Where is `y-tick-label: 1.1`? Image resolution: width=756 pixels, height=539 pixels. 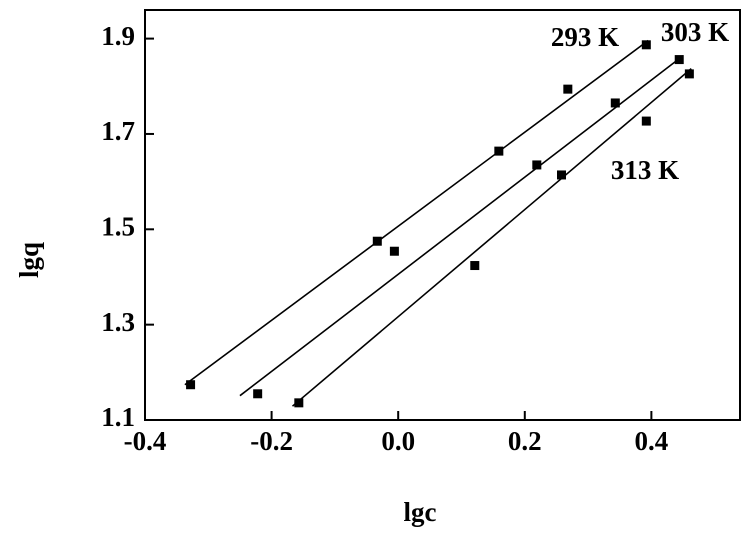 y-tick-label: 1.1 is located at coordinates (118, 417).